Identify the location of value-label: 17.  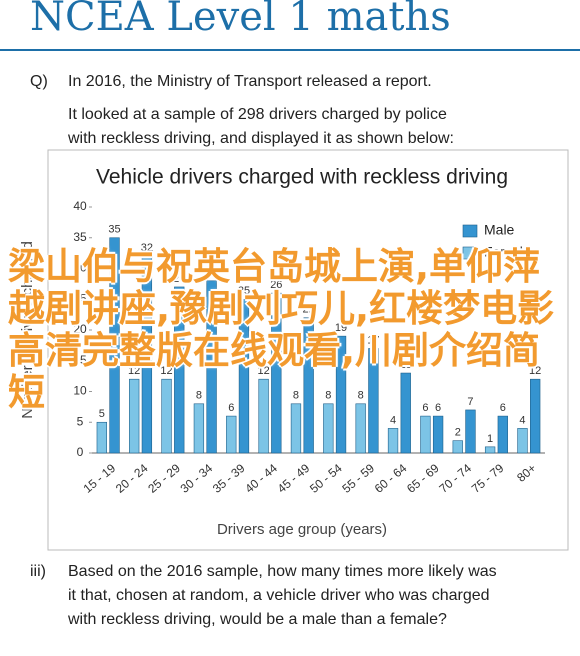
(373, 340).